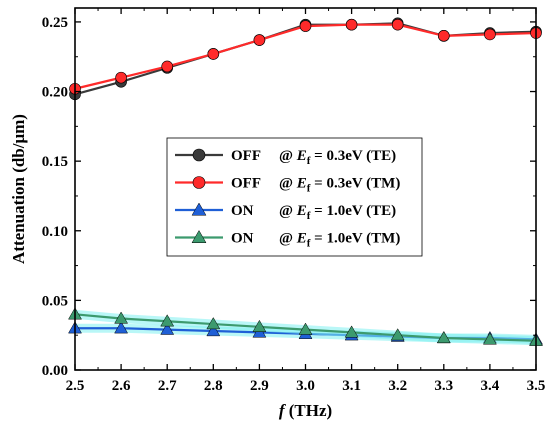  I want to click on legend-item-3: ON @ Ef = 1.0eV (TE), so click(285, 212).